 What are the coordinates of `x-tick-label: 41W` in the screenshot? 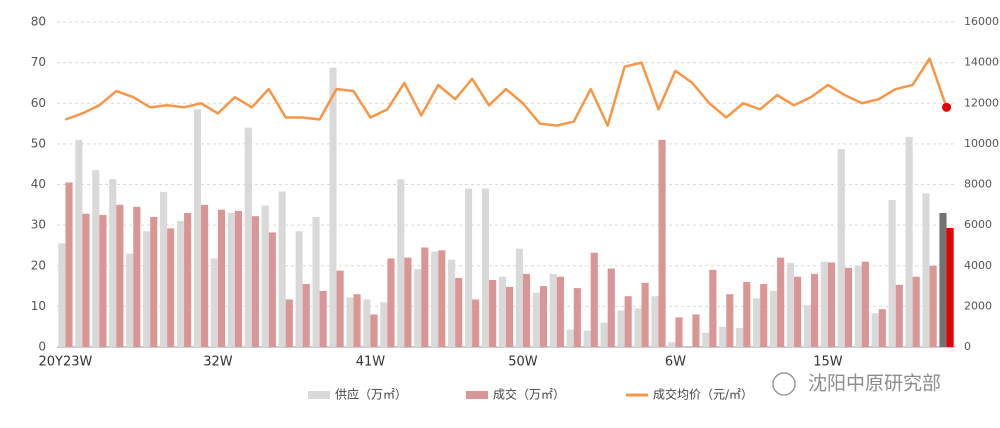 It's located at (371, 362).